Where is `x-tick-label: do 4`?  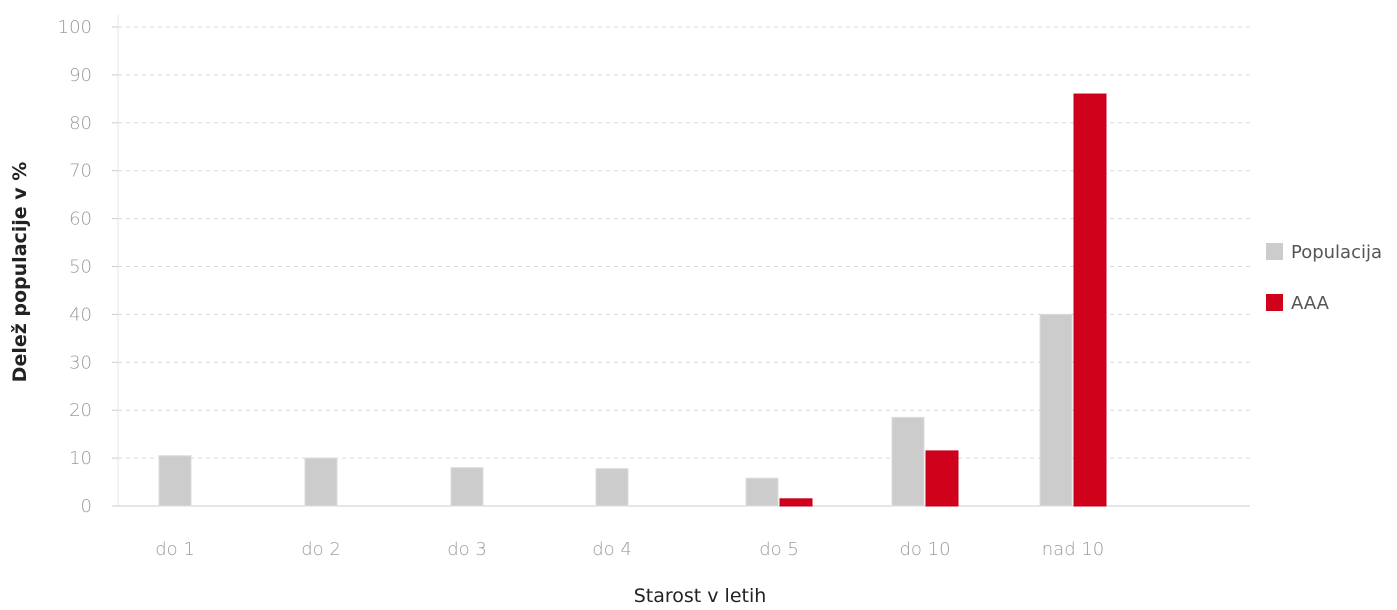
x-tick-label: do 4 is located at coordinates (612, 549).